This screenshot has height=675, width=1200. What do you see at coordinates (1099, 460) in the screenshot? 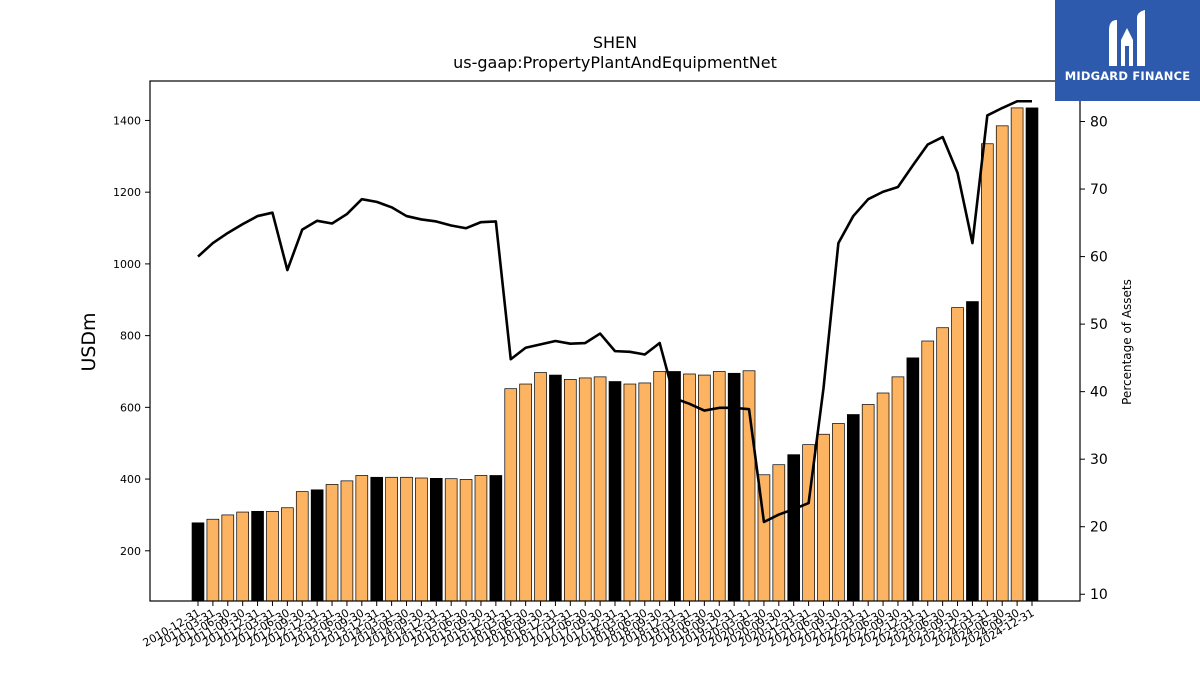
I see `y2-tick-label: 30` at bounding box center [1099, 460].